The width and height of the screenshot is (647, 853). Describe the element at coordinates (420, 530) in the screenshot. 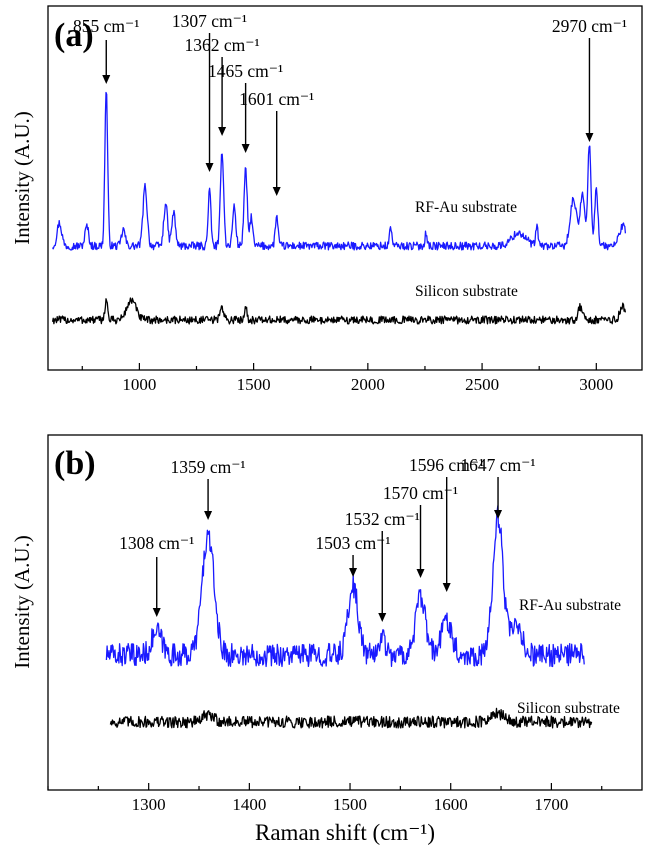

I see `peak-annotation: 1570 cm⁻¹` at that location.